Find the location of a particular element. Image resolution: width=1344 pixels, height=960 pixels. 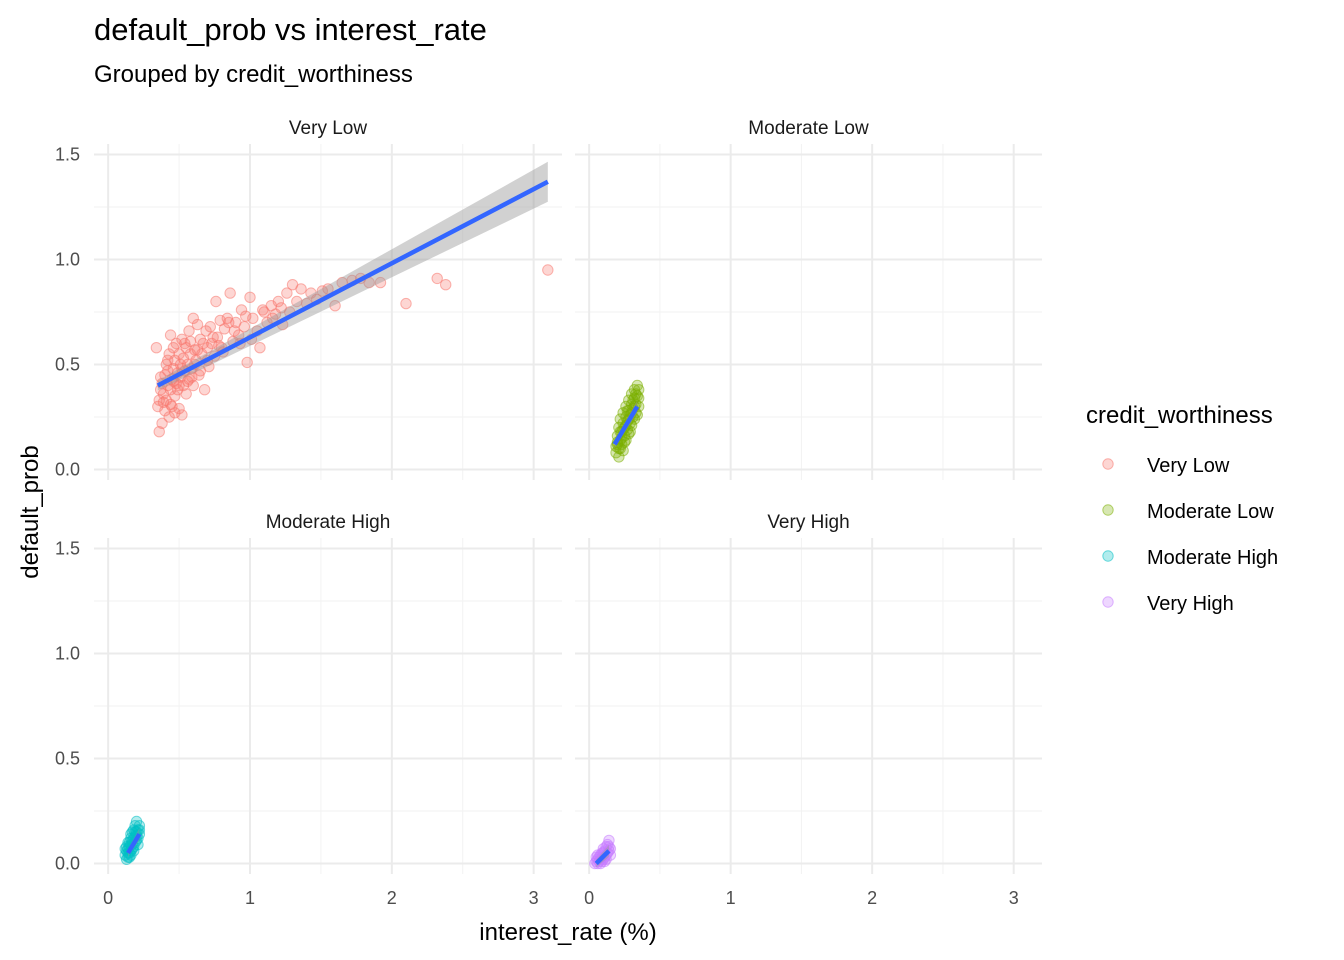

facet-strip-label: Very High is located at coordinates (808, 522).